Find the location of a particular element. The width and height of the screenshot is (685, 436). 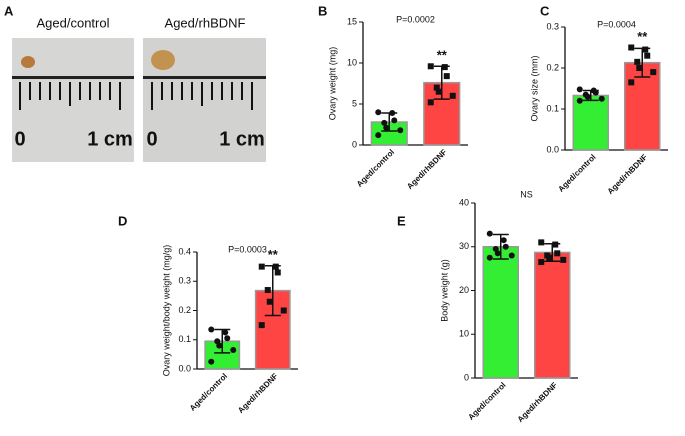

y-tick-label: 30 is located at coordinates (464, 246).